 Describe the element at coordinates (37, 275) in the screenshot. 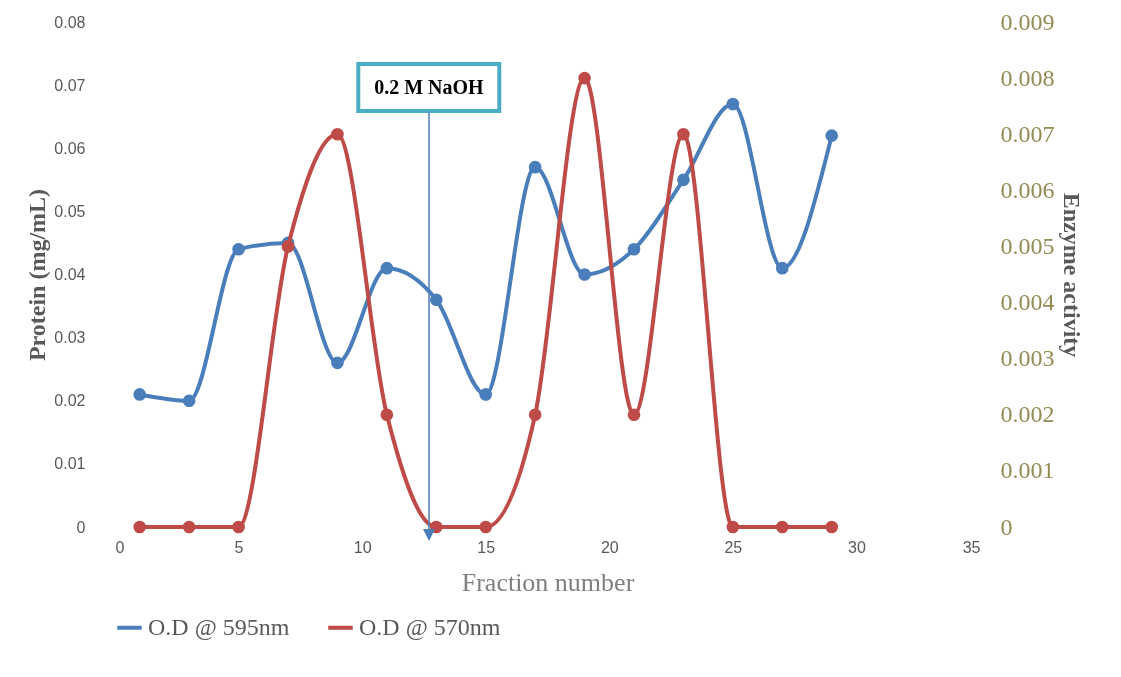

I see `y-axis-title: Protein (mg/mL)` at that location.